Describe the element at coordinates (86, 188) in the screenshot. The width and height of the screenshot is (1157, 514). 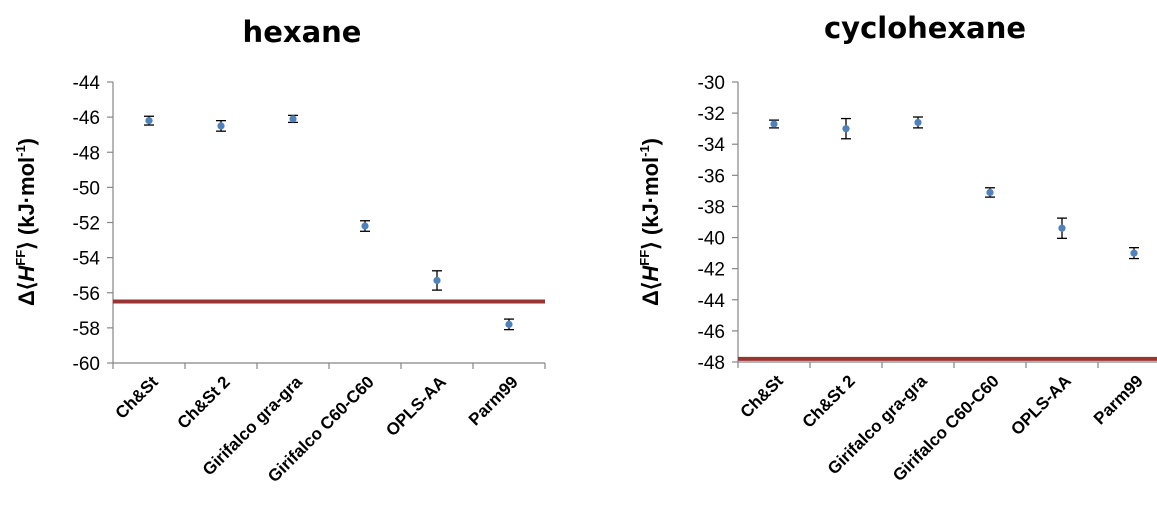
I see `y-tick-label: -50` at that location.